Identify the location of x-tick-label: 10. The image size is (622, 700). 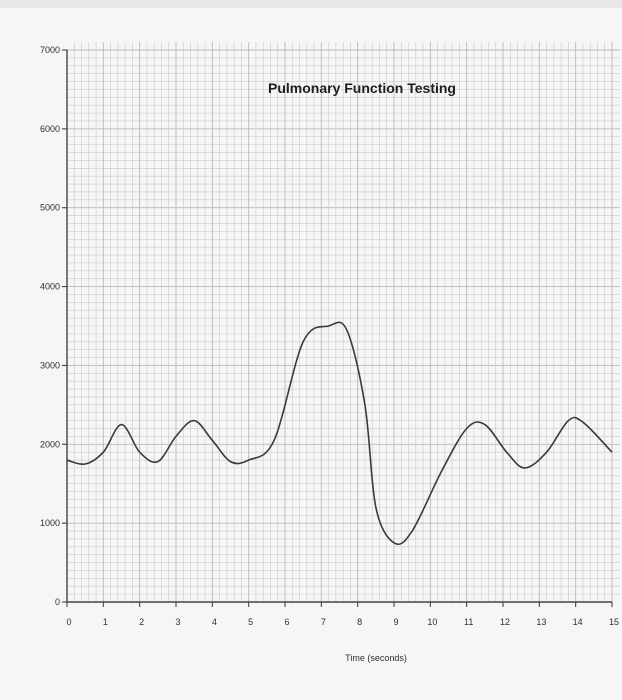
(432, 622).